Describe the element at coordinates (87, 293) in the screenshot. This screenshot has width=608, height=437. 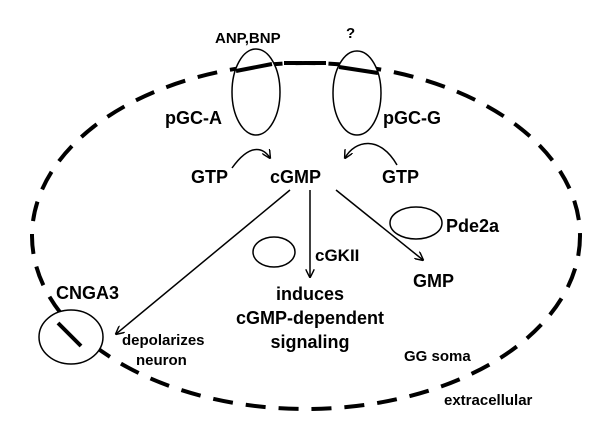
I see `label-cnga3: CNGA3` at that location.